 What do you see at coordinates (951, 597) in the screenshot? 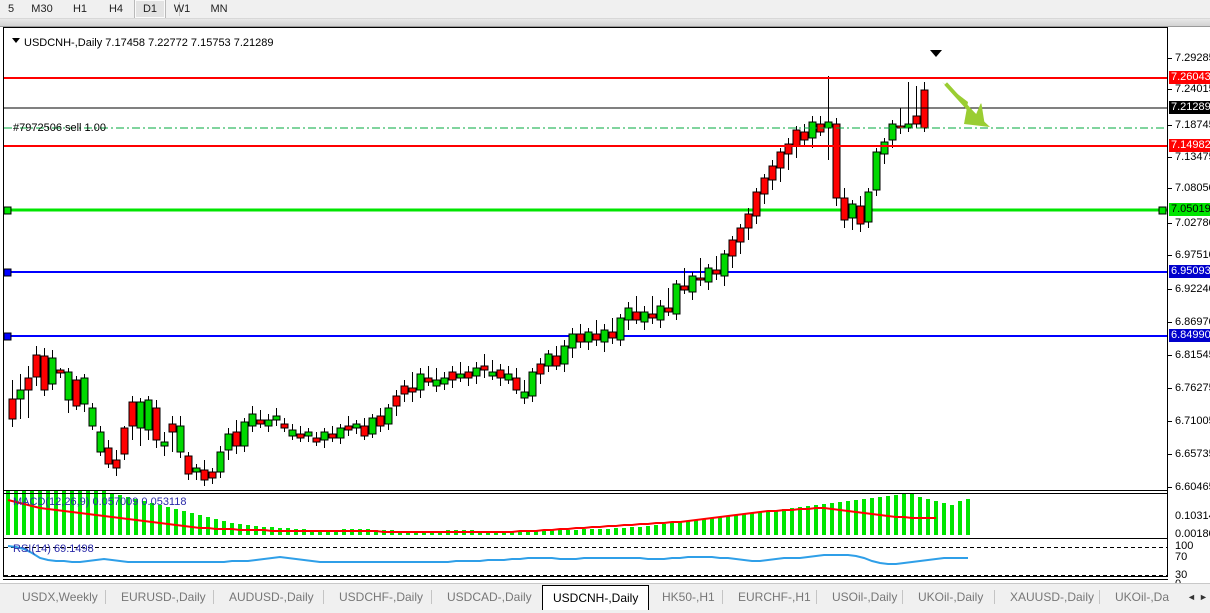
I see `chart-tab-ukoildaily: UKOil-,Daily` at bounding box center [951, 597].